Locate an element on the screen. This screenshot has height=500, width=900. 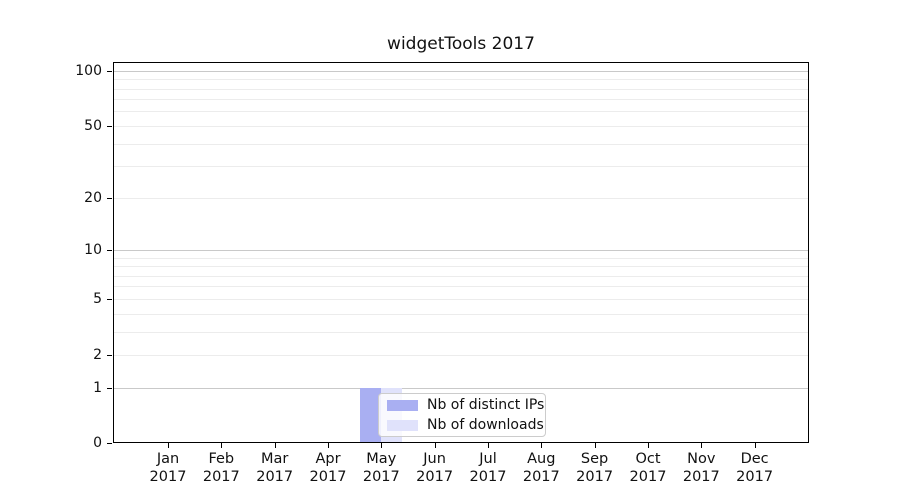
x-axis-tick-label: Jan 2017 is located at coordinates (168, 468).